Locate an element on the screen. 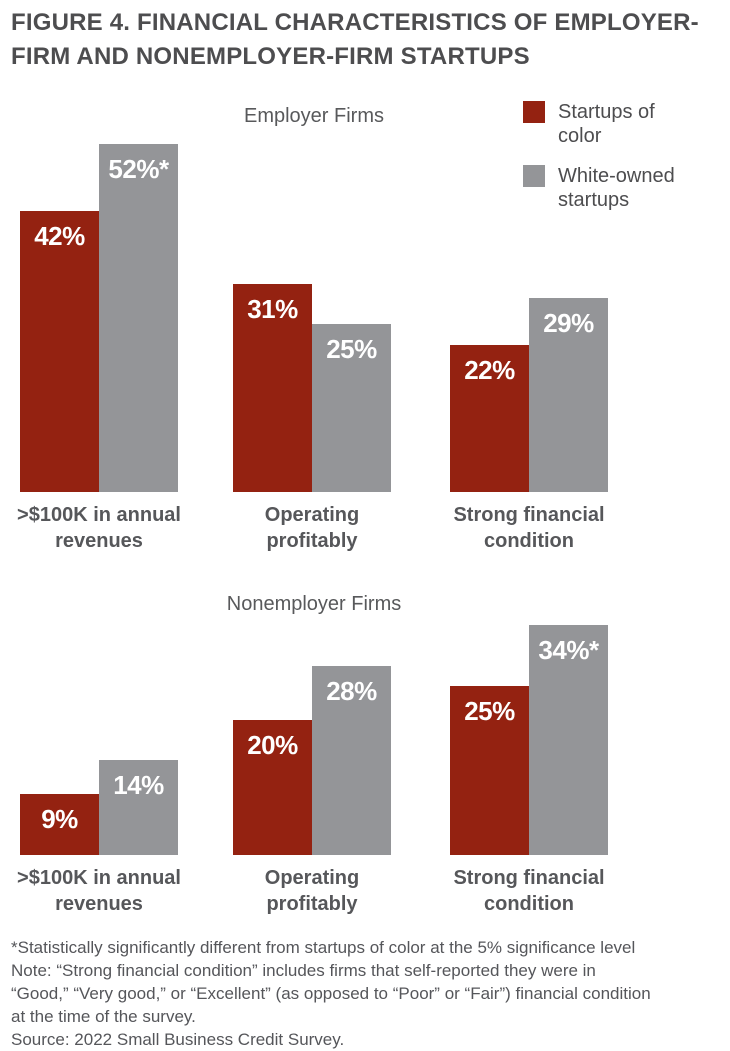 This screenshot has height=1051, width=730. legend: Startups of color White-owned startups is located at coordinates (606, 164).